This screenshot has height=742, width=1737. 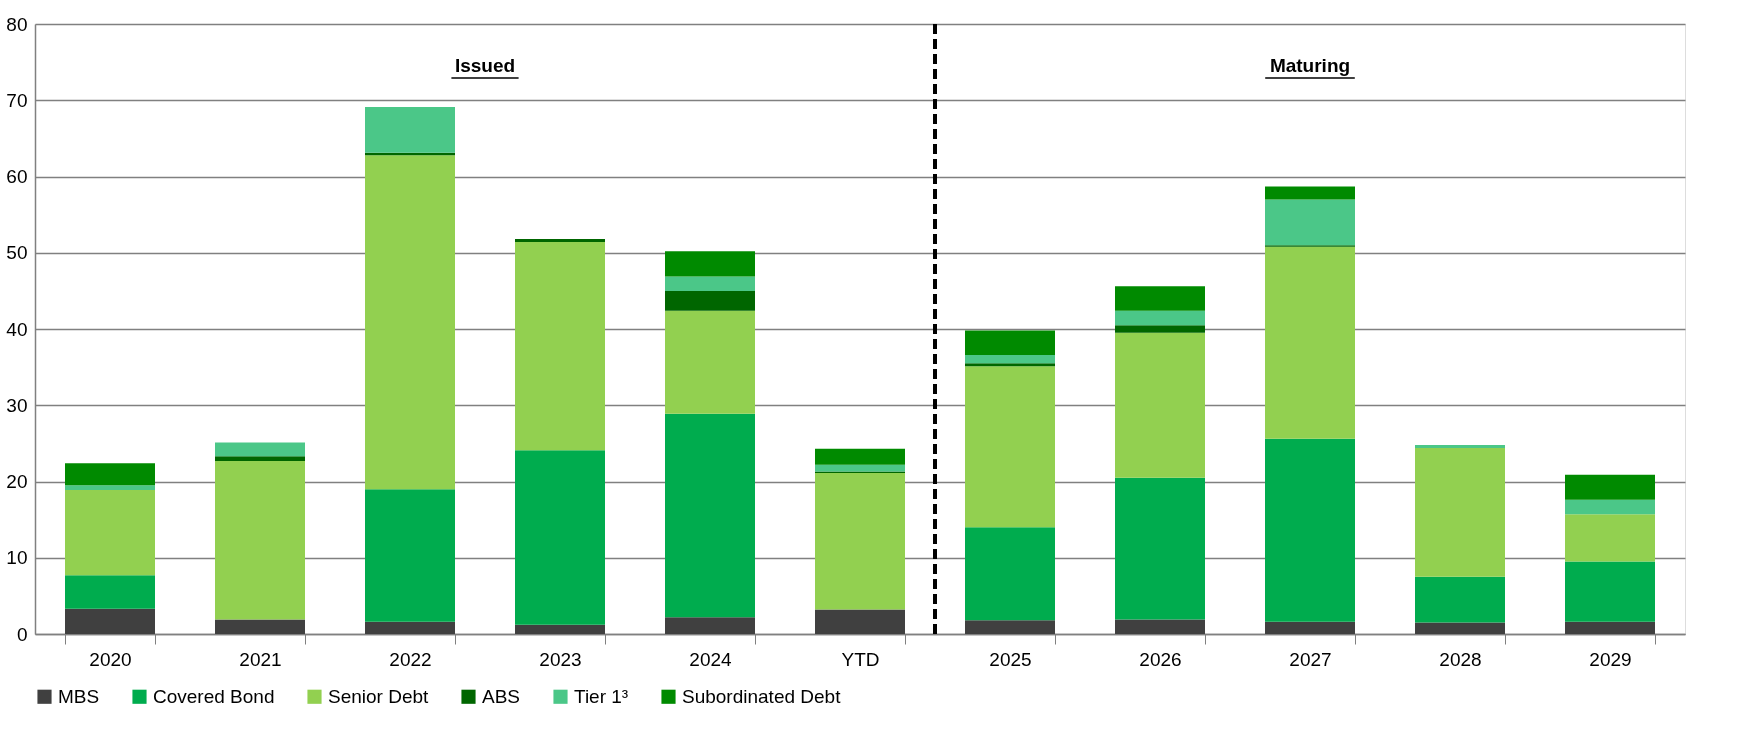 What do you see at coordinates (1160, 659) in the screenshot?
I see `x-tick-label: 2026` at bounding box center [1160, 659].